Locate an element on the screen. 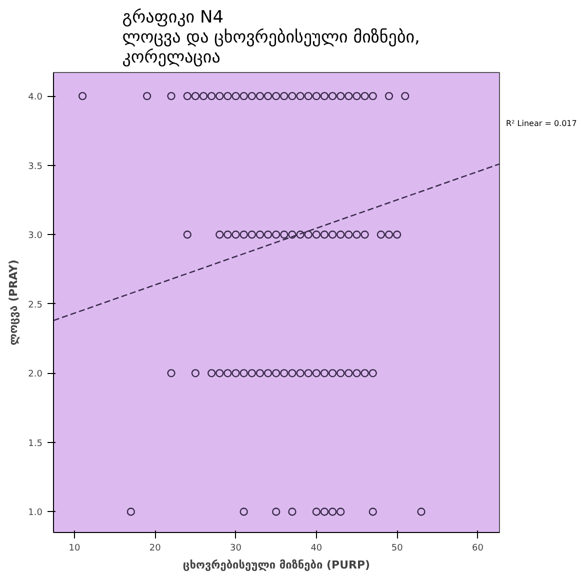 The height and width of the screenshot is (580, 581). x-axis-title: ცხოვრებისეული მიზნები (PURP) is located at coordinates (276, 565).